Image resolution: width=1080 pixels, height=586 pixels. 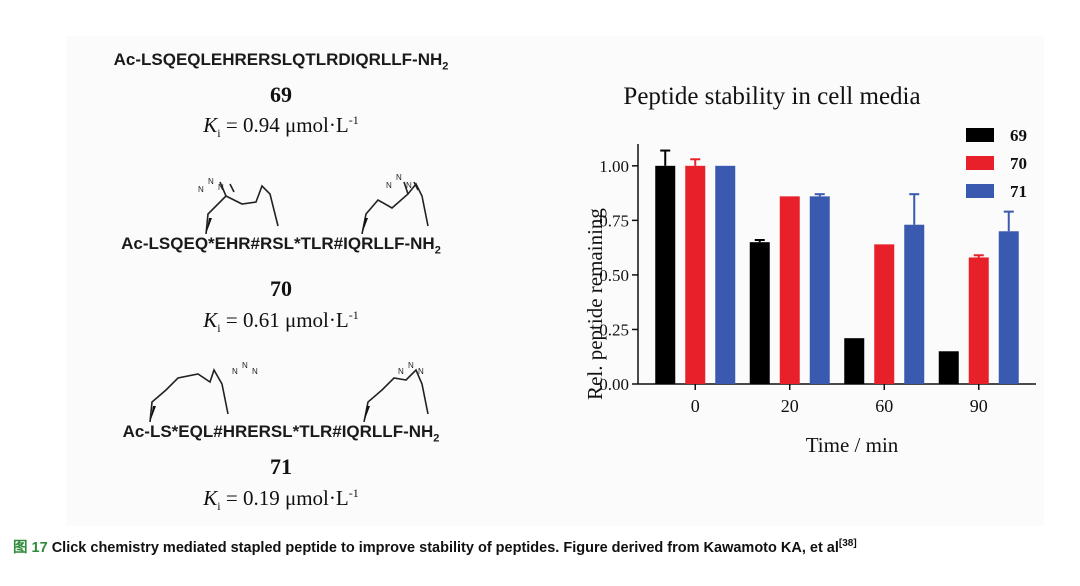 What do you see at coordinates (289, 392) in the screenshot?
I see `triazole-staple-71: NNN NNN` at bounding box center [289, 392].